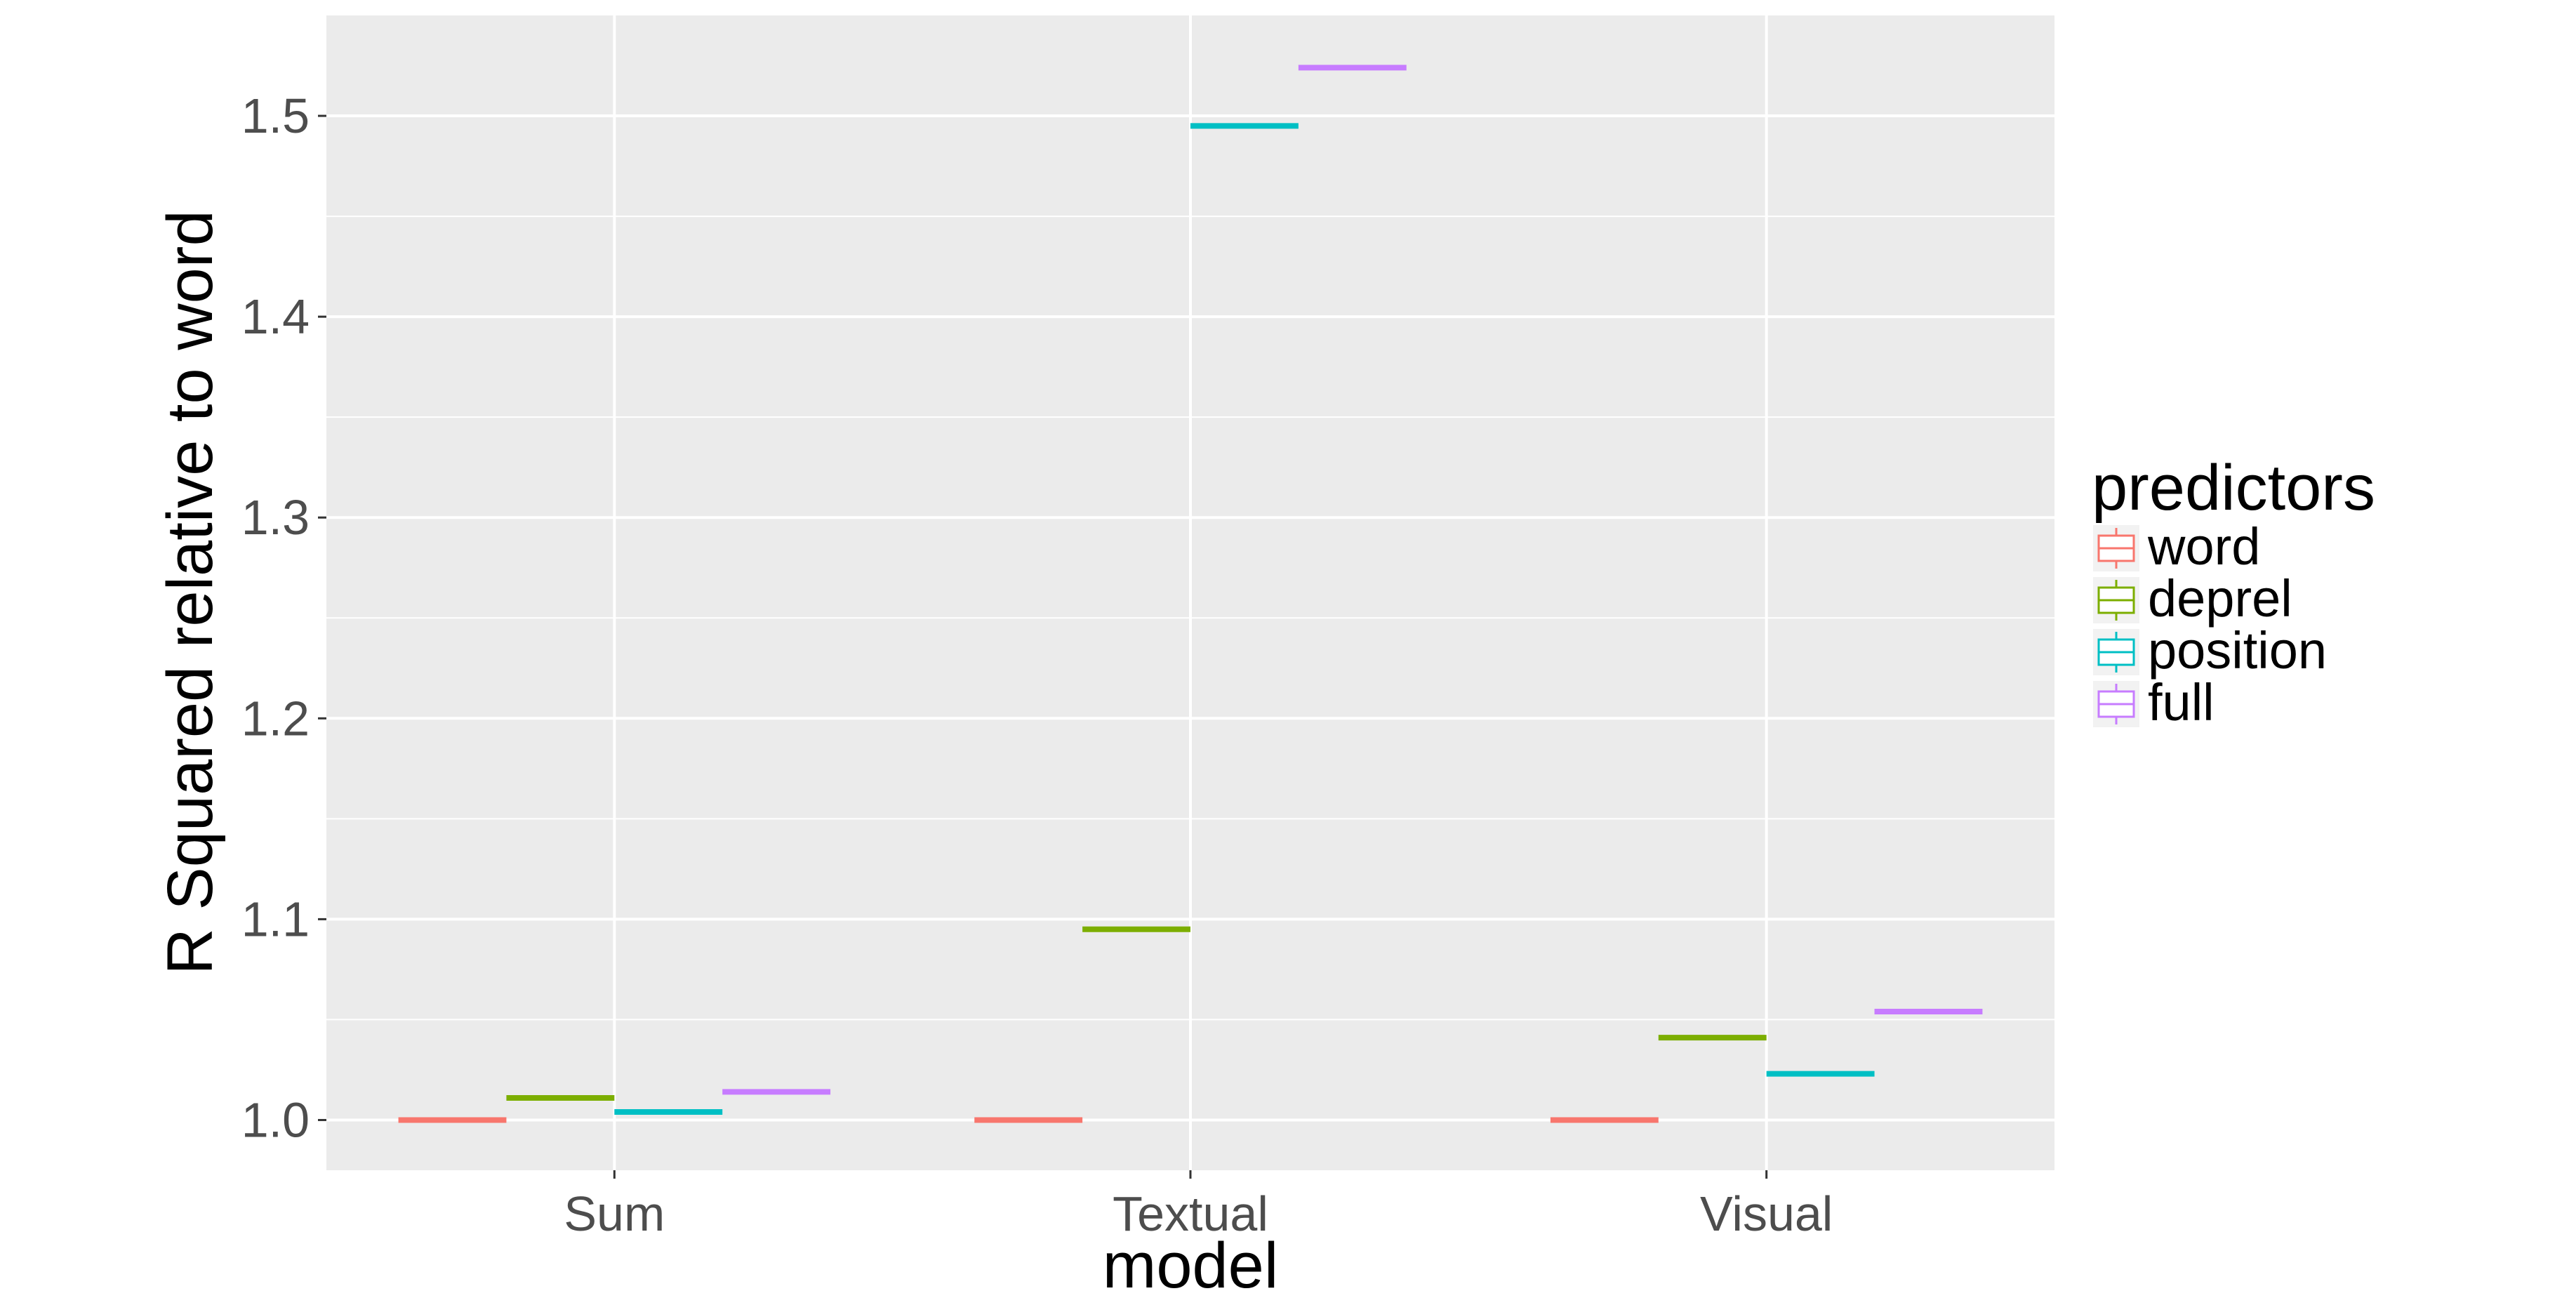 This screenshot has height=1298, width=2576. I want to click on y-tick-label: 1.4, so click(275, 316).